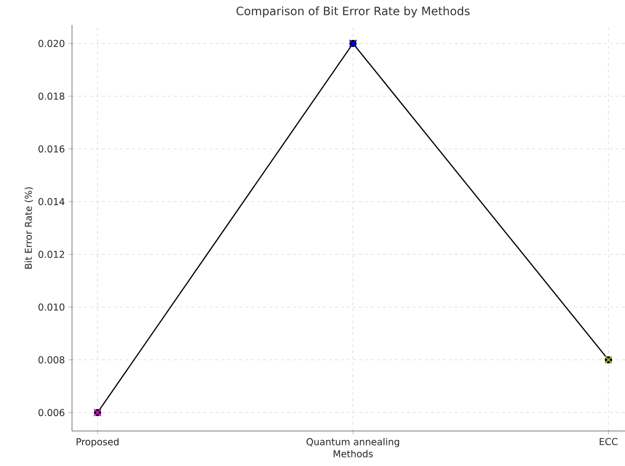  Describe the element at coordinates (29, 228) in the screenshot. I see `y-axis-title: Bit Error Rate (%)` at that location.